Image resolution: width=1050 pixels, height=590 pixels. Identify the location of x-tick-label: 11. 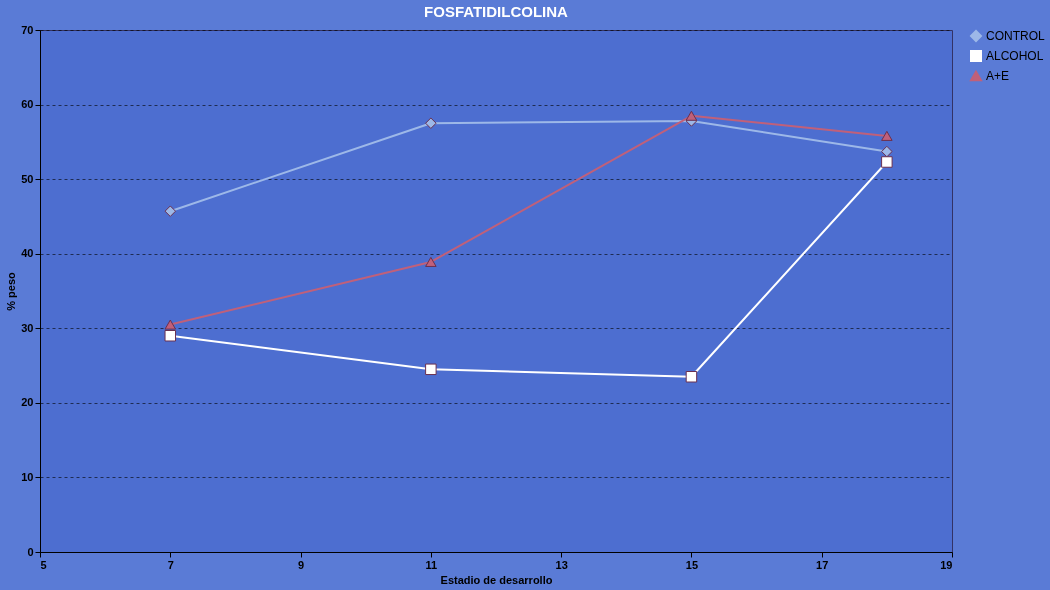
(431, 564).